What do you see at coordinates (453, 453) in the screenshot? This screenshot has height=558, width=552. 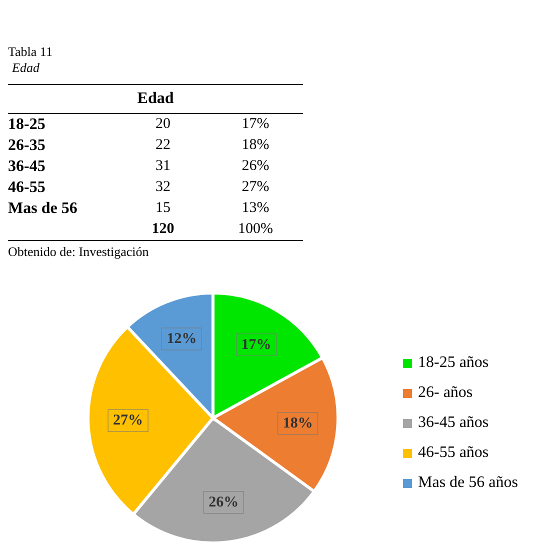 I see `legend-label: 46-55 años` at bounding box center [453, 453].